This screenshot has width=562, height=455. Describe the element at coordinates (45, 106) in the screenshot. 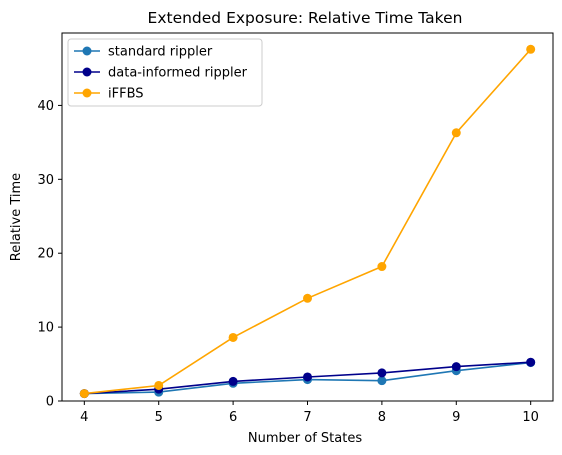

I see `y-tick-label: 40` at that location.